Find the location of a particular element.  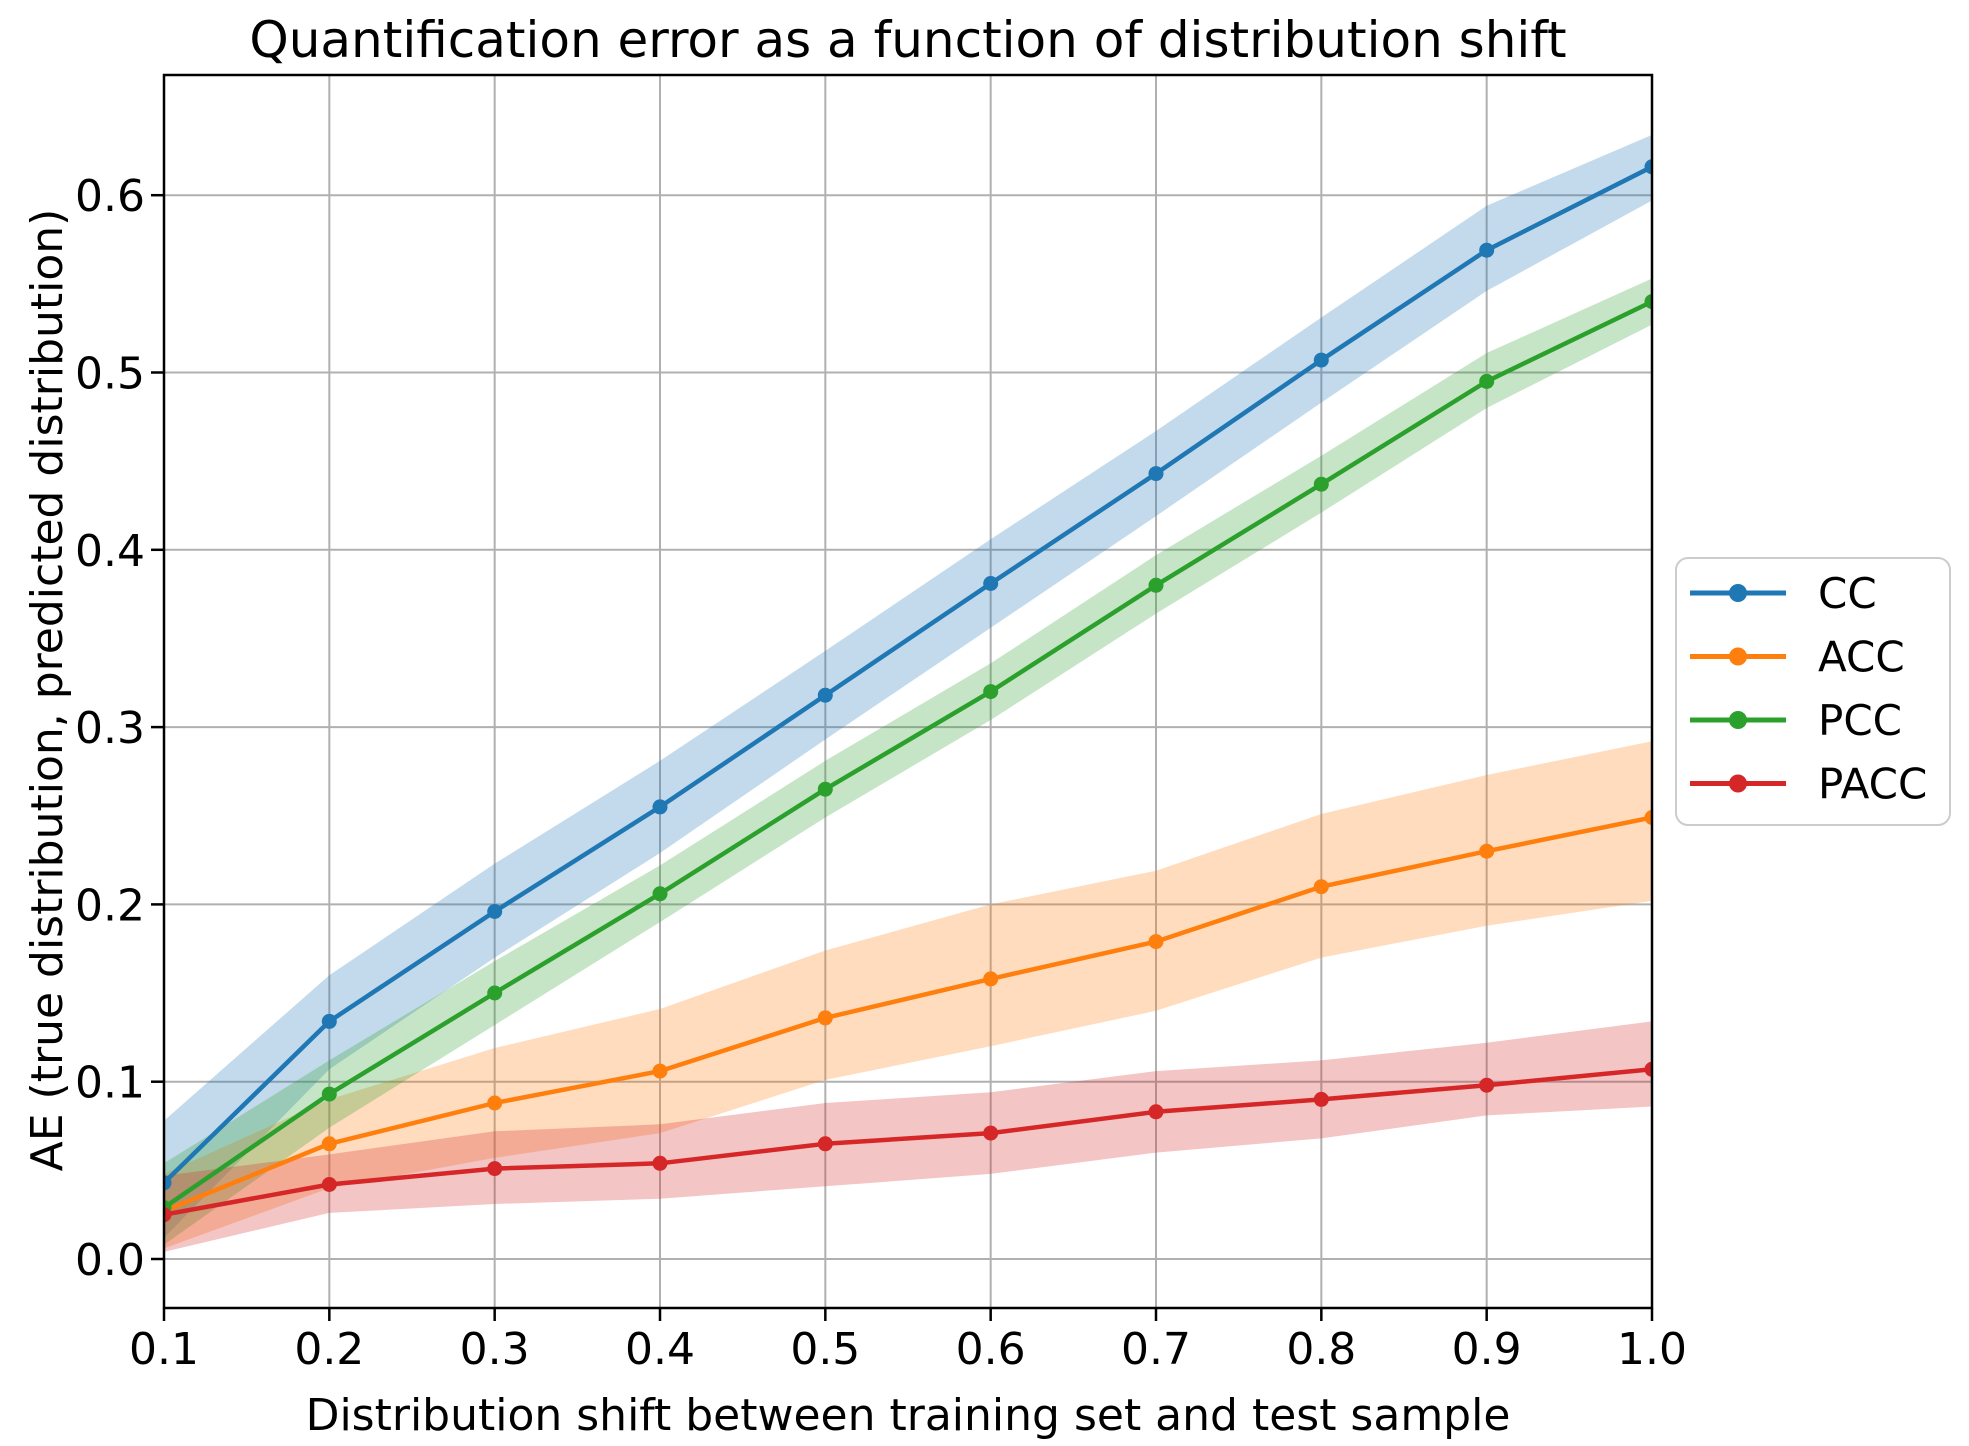

legend-label-pcc: PCC is located at coordinates (1860, 720).